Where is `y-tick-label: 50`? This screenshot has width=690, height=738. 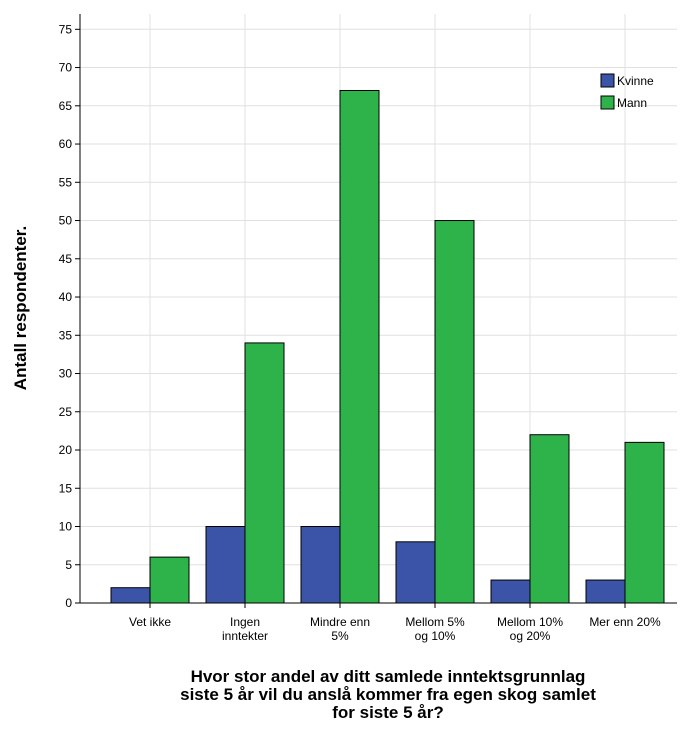
y-tick-label: 50 is located at coordinates (66, 221).